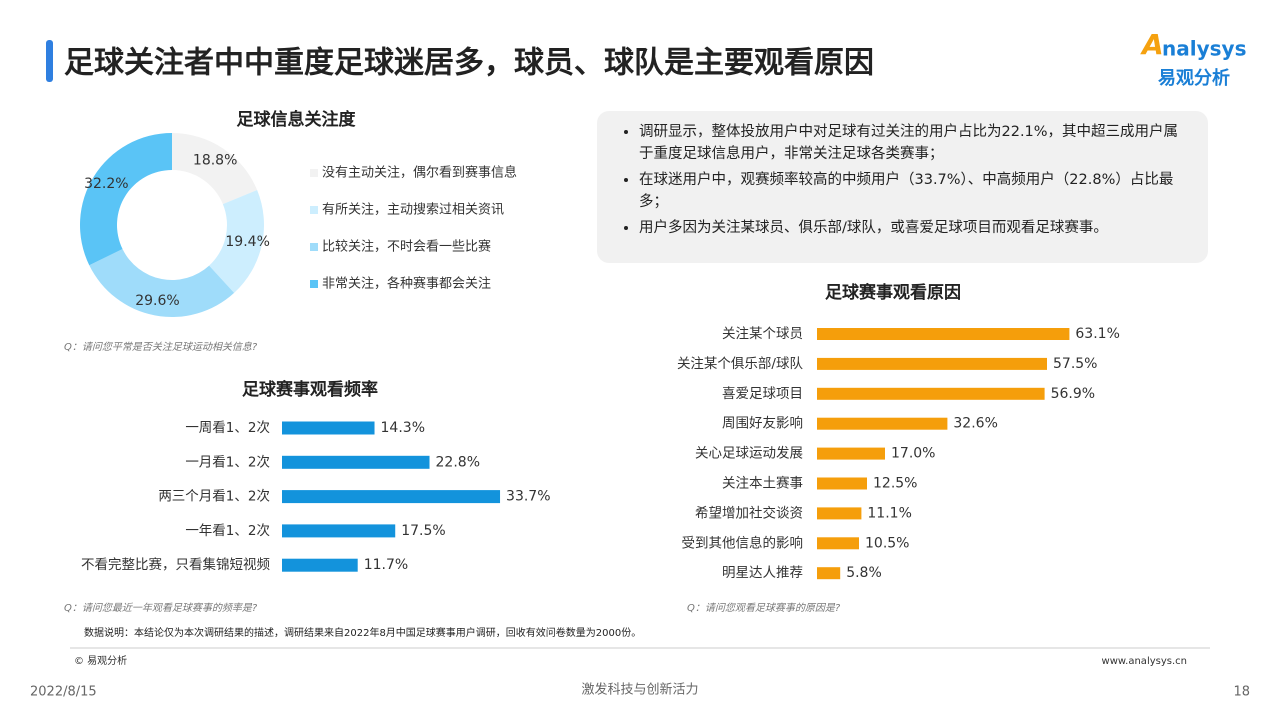  What do you see at coordinates (49, 61) in the screenshot?
I see `title-accent` at bounding box center [49, 61].